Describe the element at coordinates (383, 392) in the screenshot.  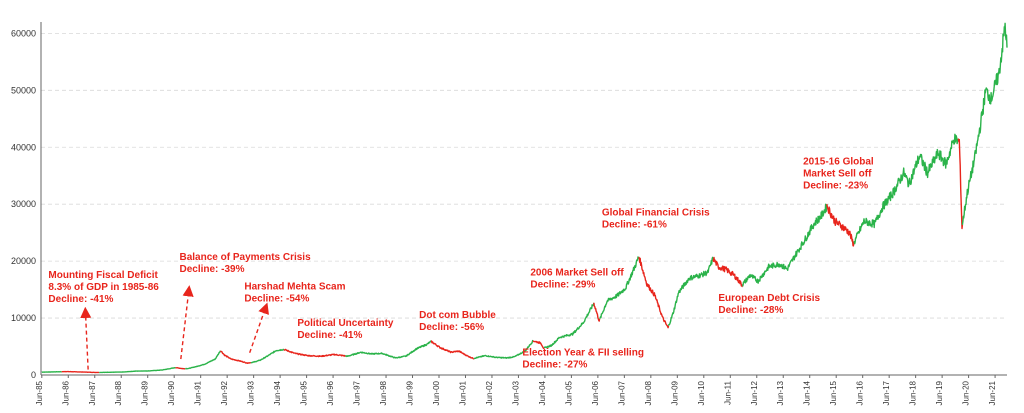
I see `x-tick-label: Jun-98` at that location.